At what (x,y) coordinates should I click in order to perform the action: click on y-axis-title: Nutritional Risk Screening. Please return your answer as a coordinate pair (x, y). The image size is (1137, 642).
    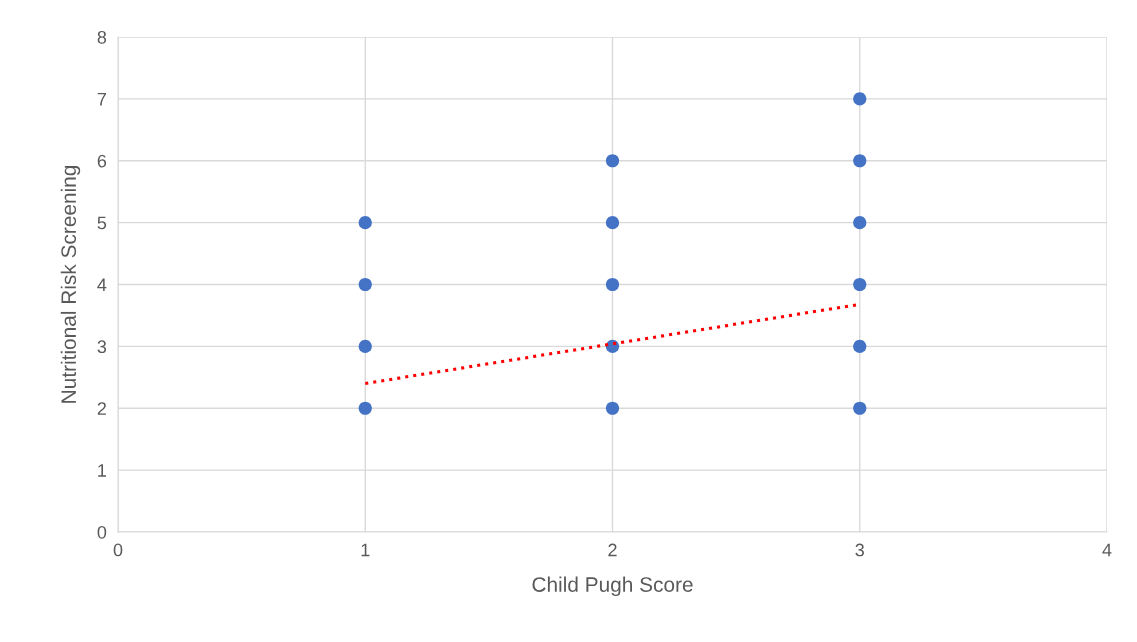
    Looking at the image, I should click on (70, 284).